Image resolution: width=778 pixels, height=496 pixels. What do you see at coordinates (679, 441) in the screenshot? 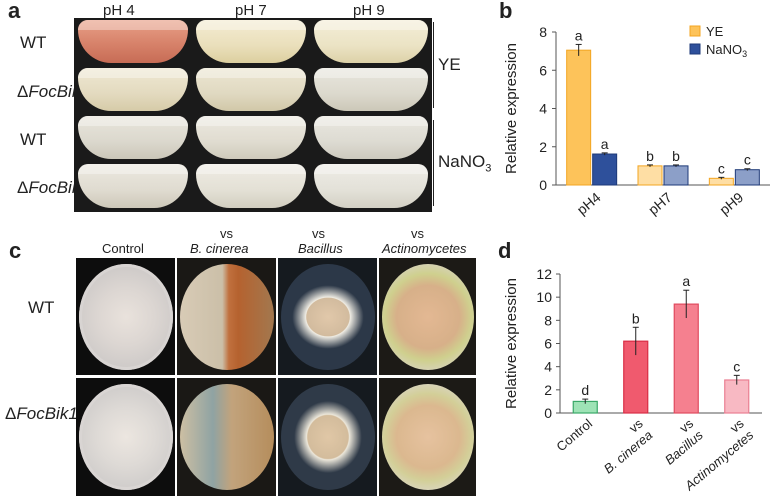
I see `x-tick-label: vsBacillus` at bounding box center [679, 441].